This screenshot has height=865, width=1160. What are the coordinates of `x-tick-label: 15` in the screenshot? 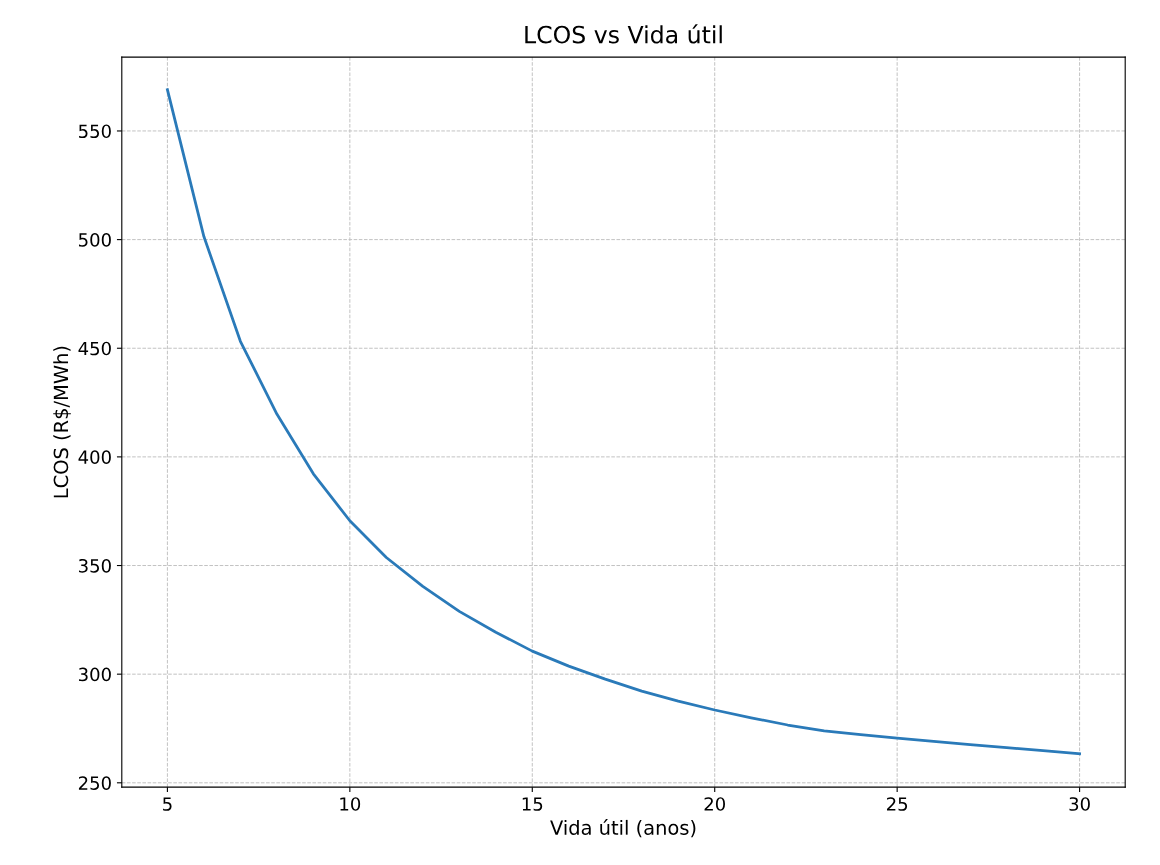 It's located at (532, 804).